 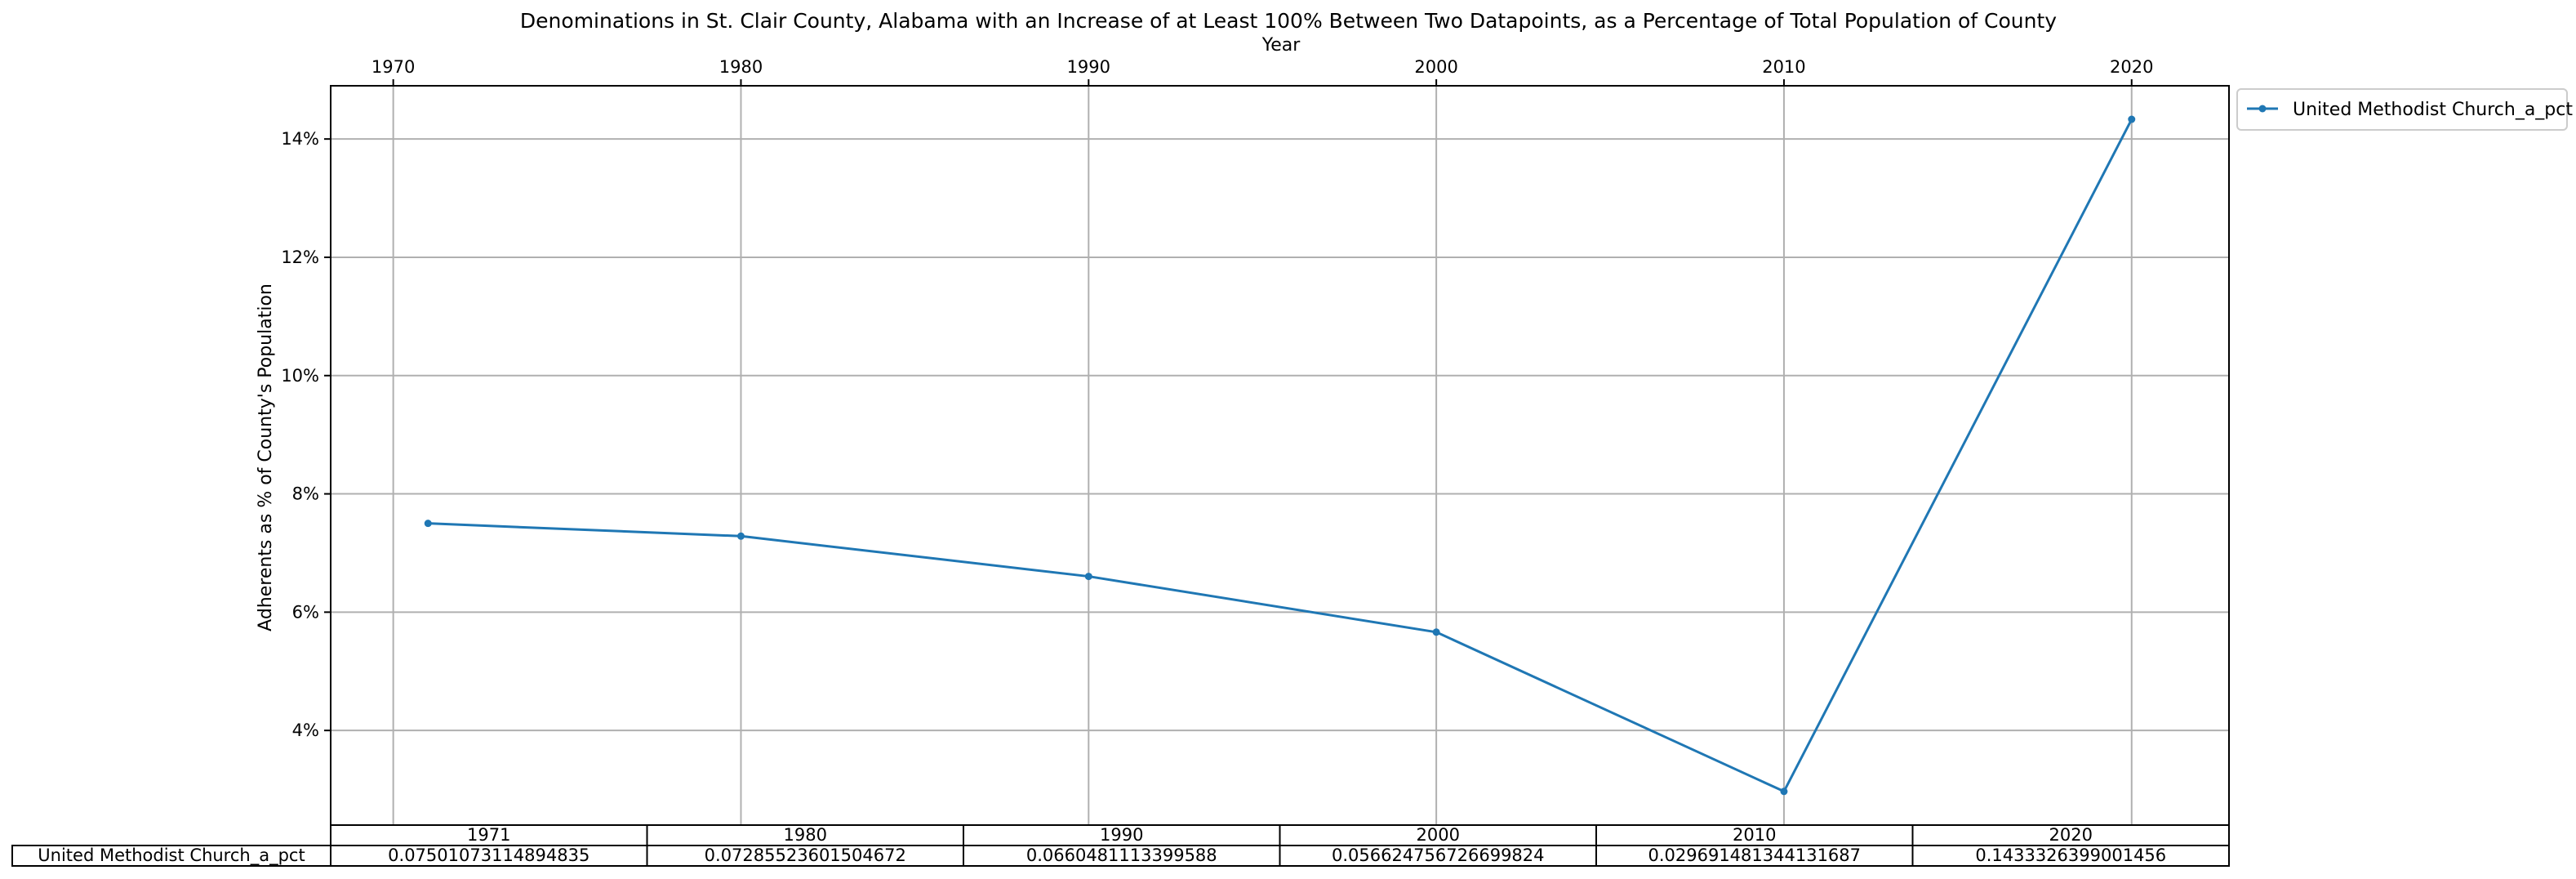 What do you see at coordinates (1281, 46) in the screenshot?
I see `x-axis-label: Year` at bounding box center [1281, 46].